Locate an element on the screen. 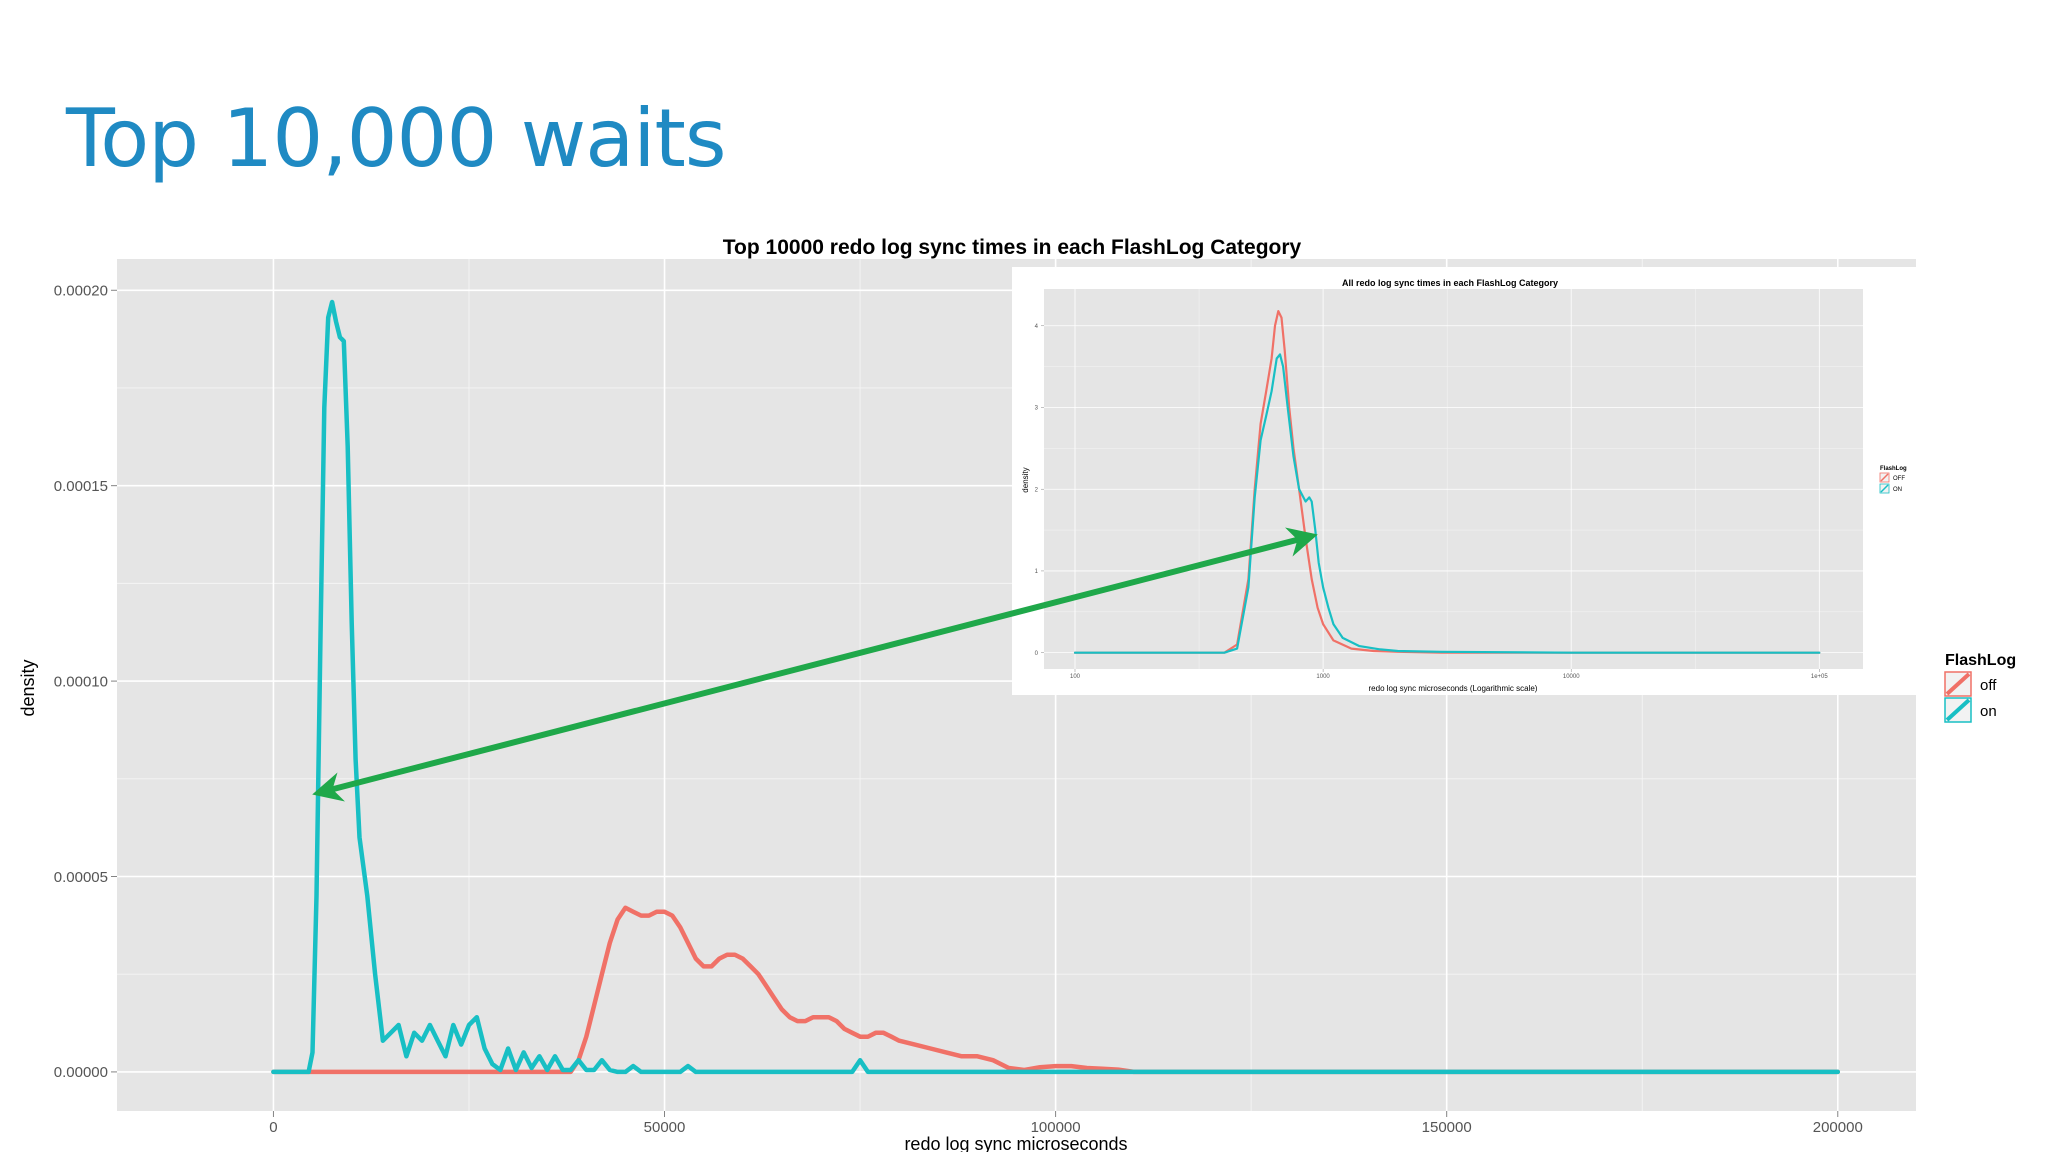 Image resolution: width=2048 pixels, height=1152 pixels. y-tick-label: 0.00000 is located at coordinates (81, 1072).